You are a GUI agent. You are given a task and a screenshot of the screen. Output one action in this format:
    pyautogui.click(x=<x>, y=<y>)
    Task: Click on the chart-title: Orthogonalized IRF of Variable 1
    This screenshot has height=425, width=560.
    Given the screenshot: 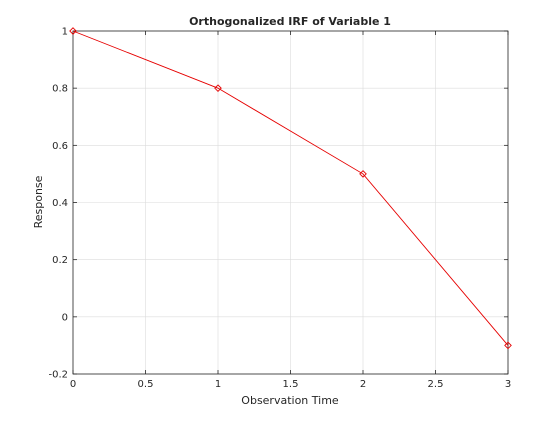 What is the action you would take?
    pyautogui.click(x=290, y=21)
    